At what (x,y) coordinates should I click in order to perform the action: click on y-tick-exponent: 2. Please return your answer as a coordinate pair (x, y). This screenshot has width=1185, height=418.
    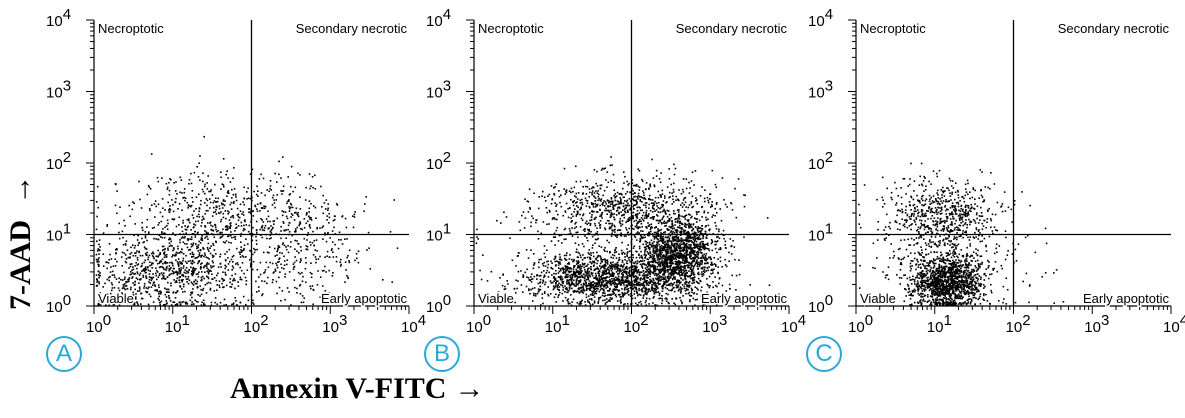
    Looking at the image, I should click on (447, 157).